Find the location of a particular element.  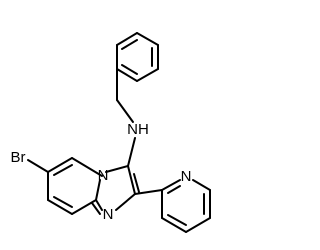

atom-label: Br is located at coordinates (18, 157).